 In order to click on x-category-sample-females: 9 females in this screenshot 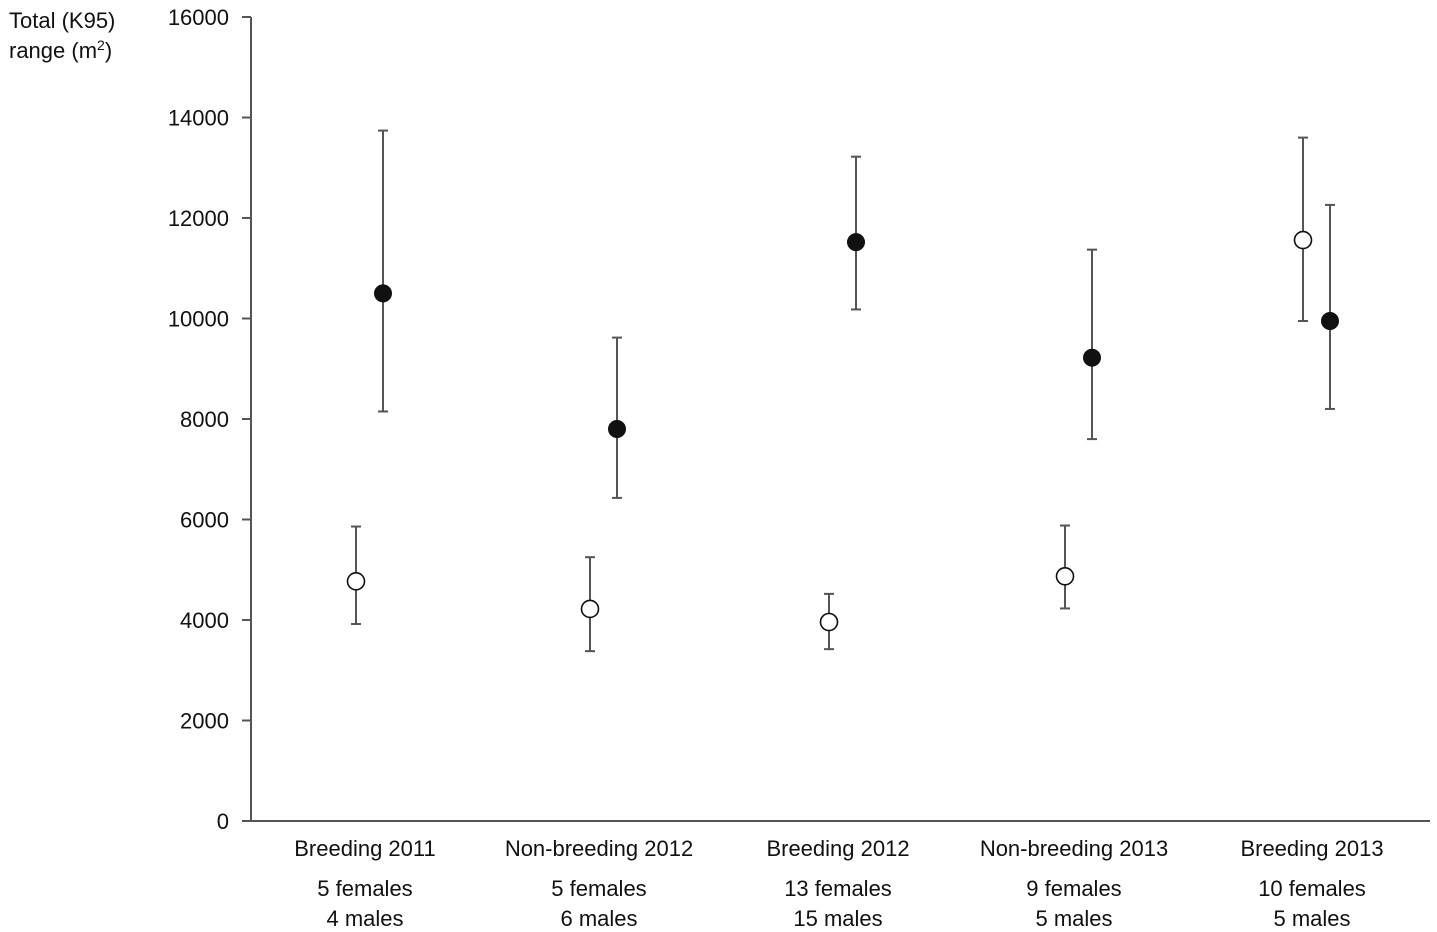, I will do `click(1073, 888)`.